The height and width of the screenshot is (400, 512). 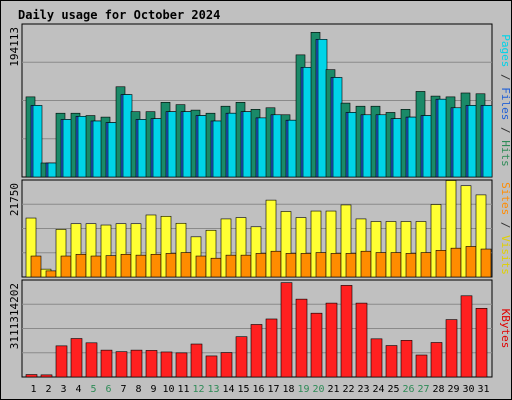 What do you see at coordinates (33, 389) in the screenshot?
I see `day-label-1: 1` at bounding box center [33, 389].